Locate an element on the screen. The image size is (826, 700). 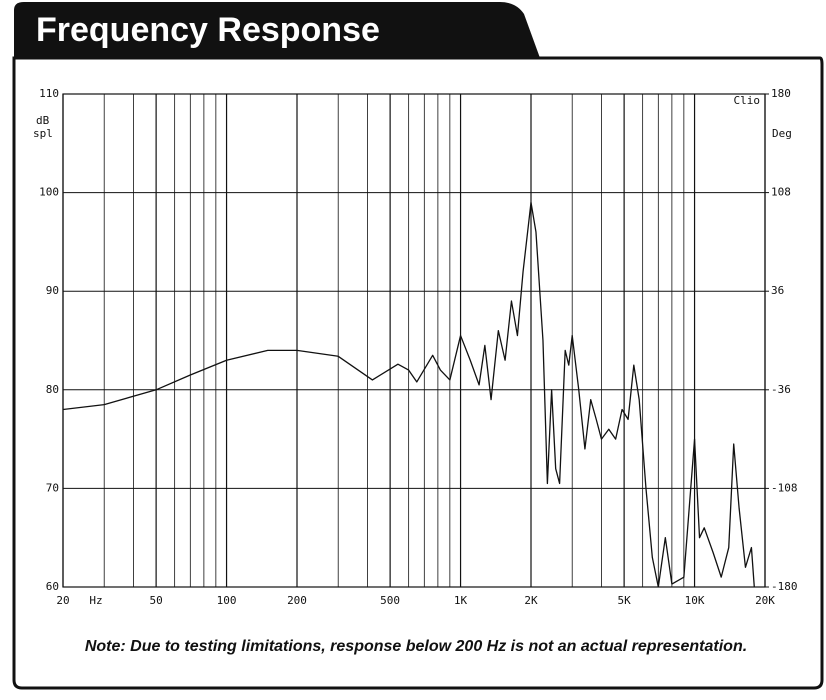
x-tick-label: 100 is located at coordinates (227, 600).